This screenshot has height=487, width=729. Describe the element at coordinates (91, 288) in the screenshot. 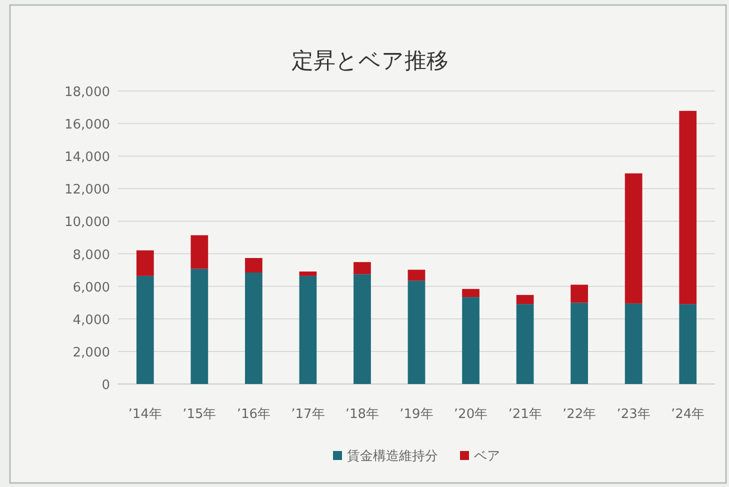

I see `y-tick-label: 6,000` at that location.